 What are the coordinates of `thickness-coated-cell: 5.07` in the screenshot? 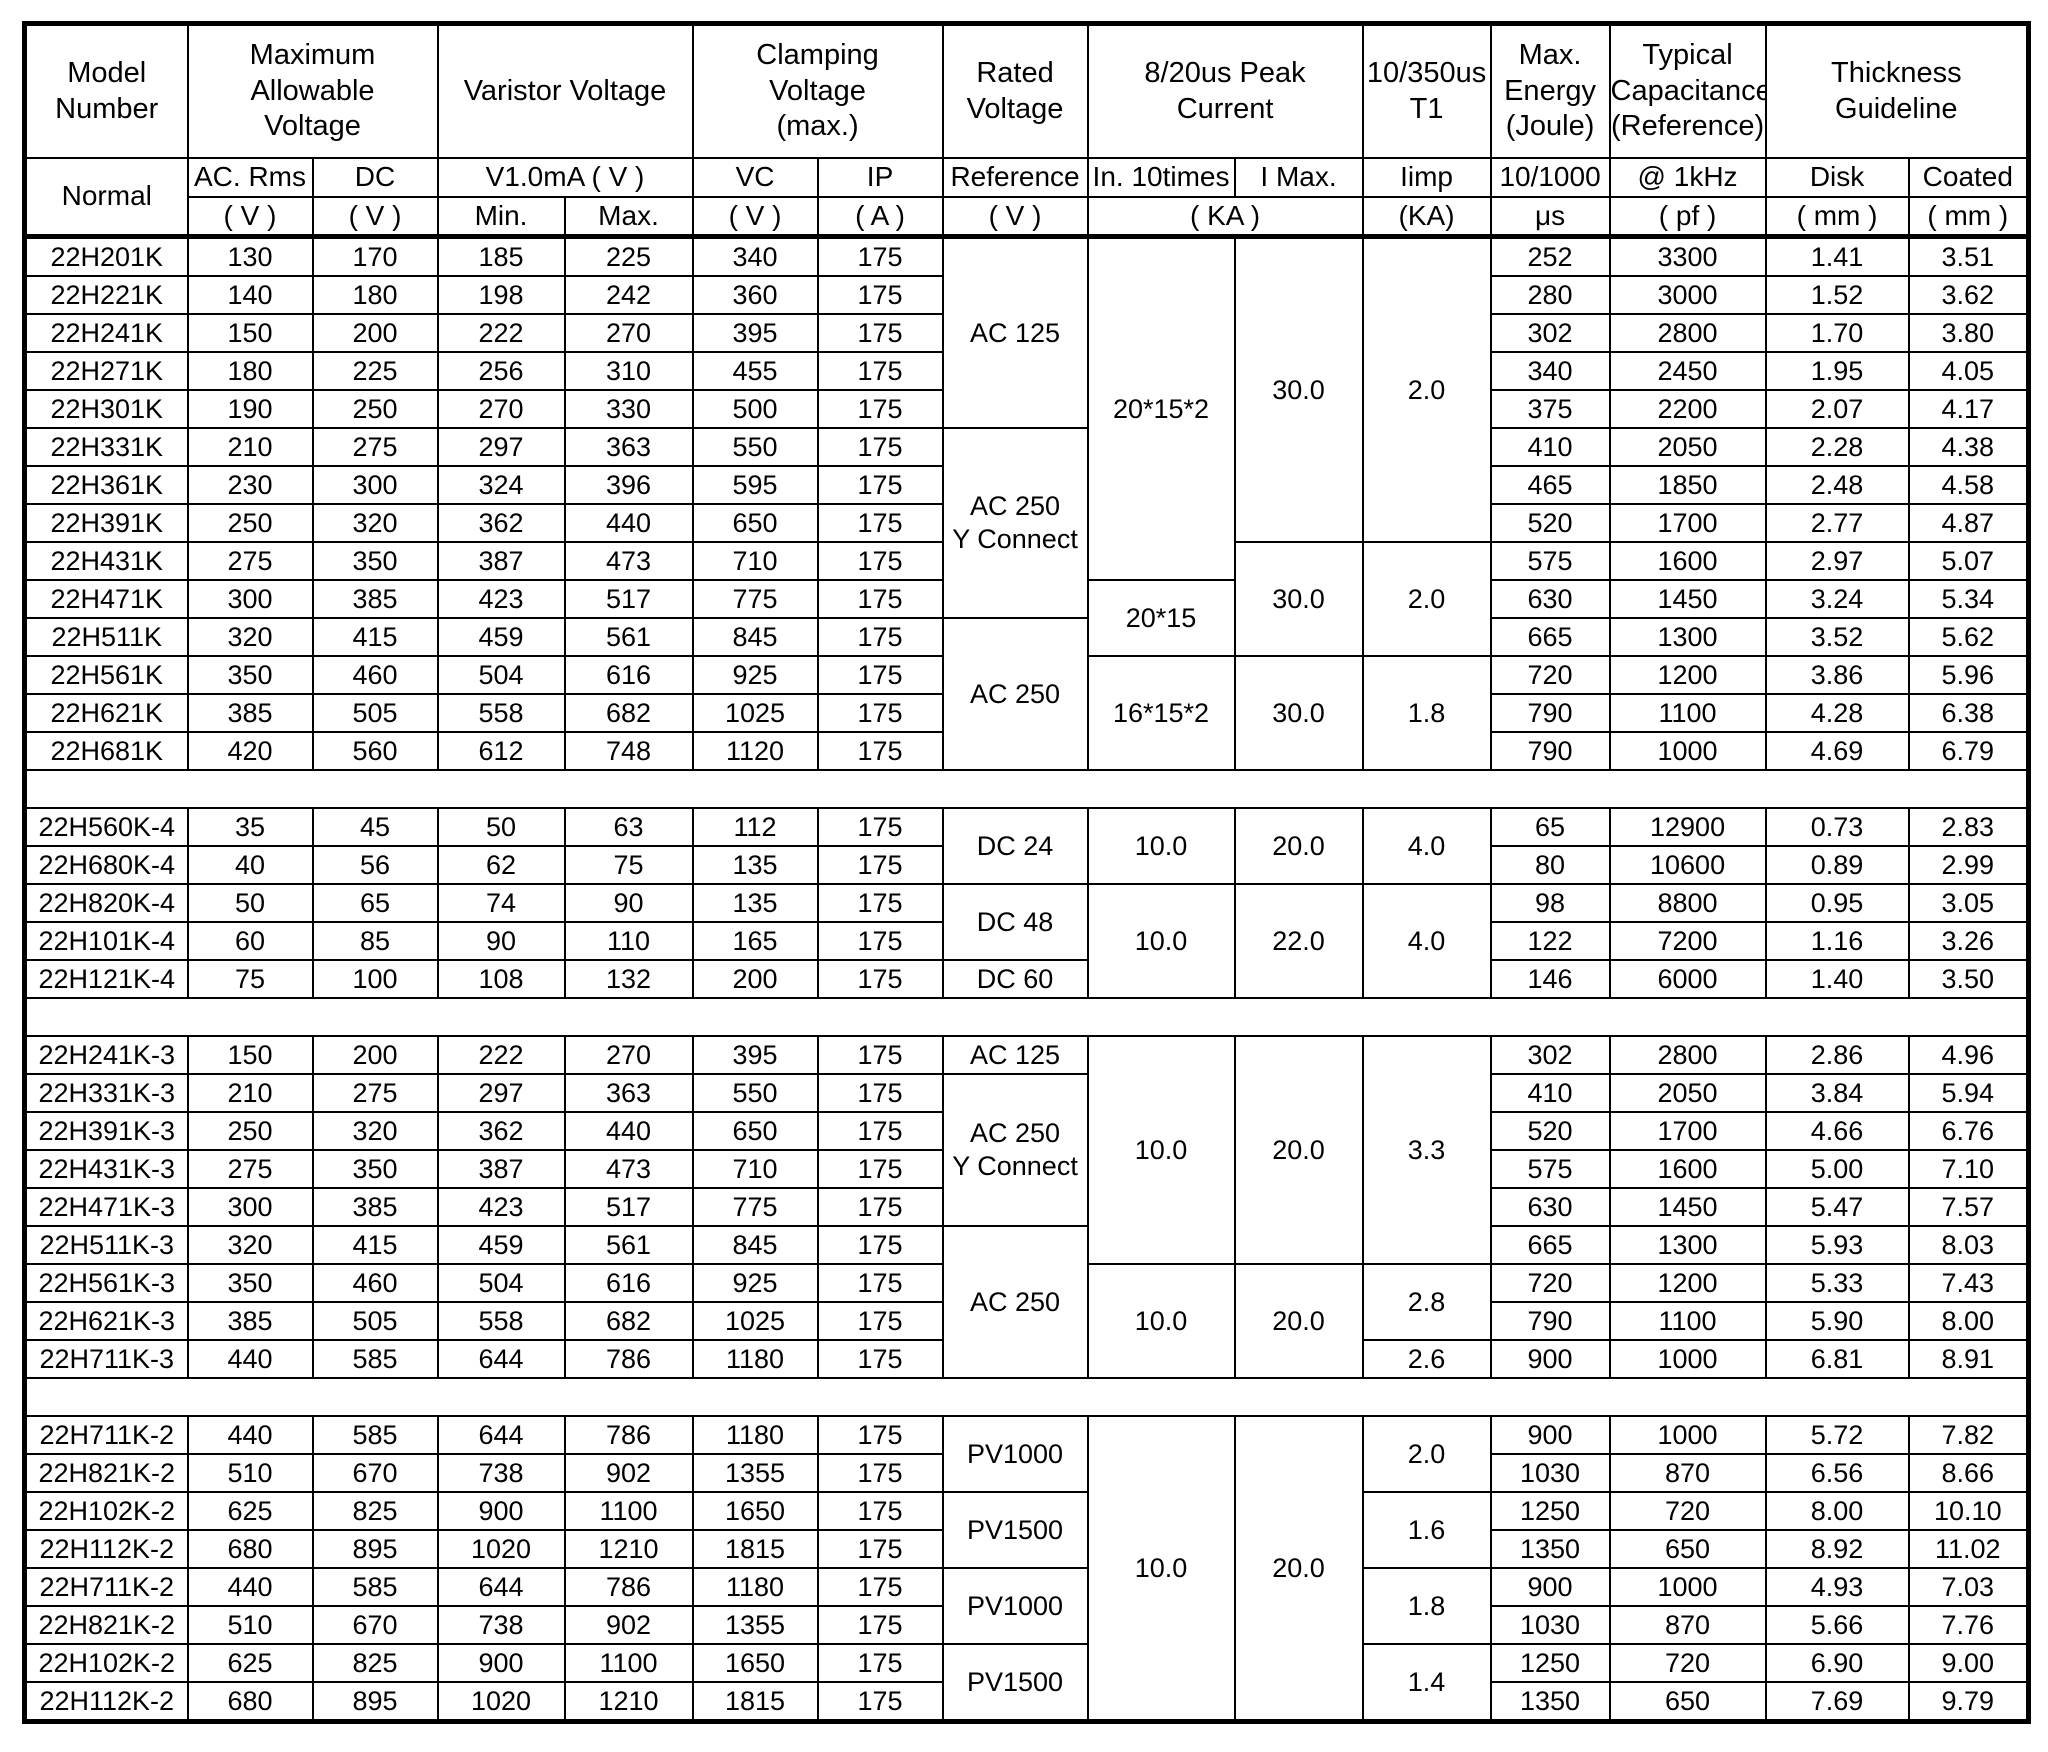 It's located at (1968, 561).